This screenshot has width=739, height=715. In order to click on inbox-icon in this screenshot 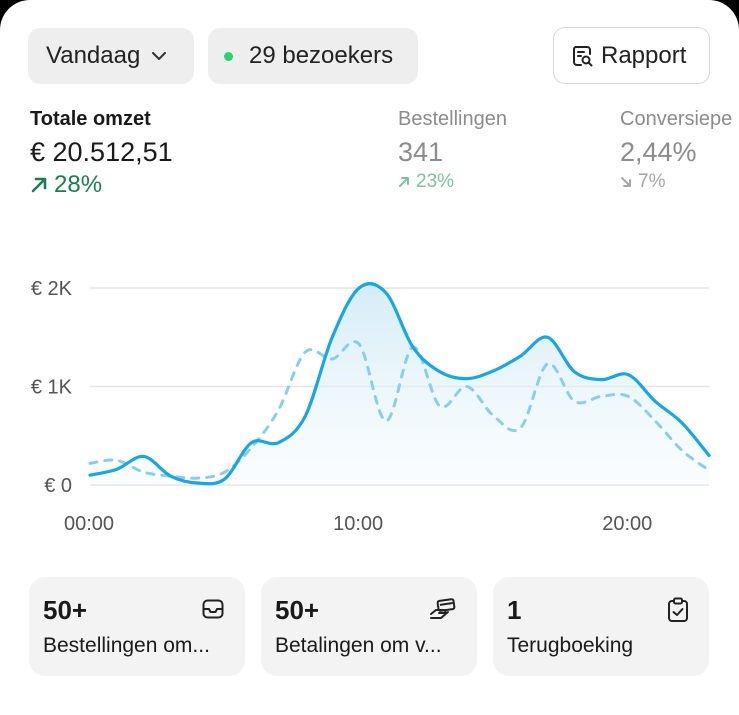, I will do `click(213, 611)`.